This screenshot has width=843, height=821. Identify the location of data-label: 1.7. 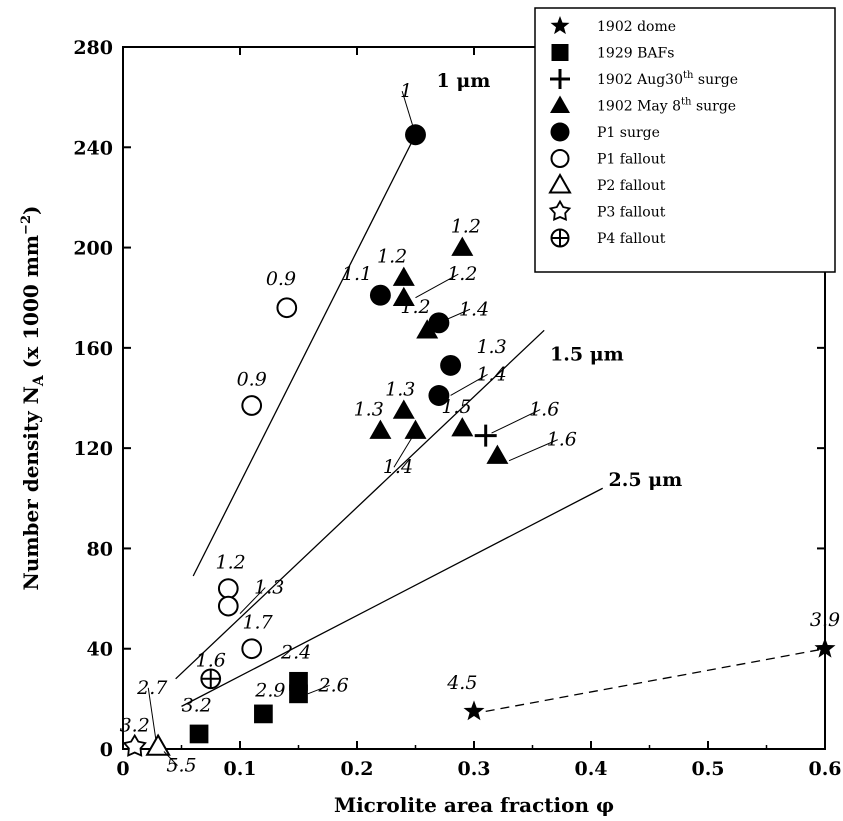
(257, 623).